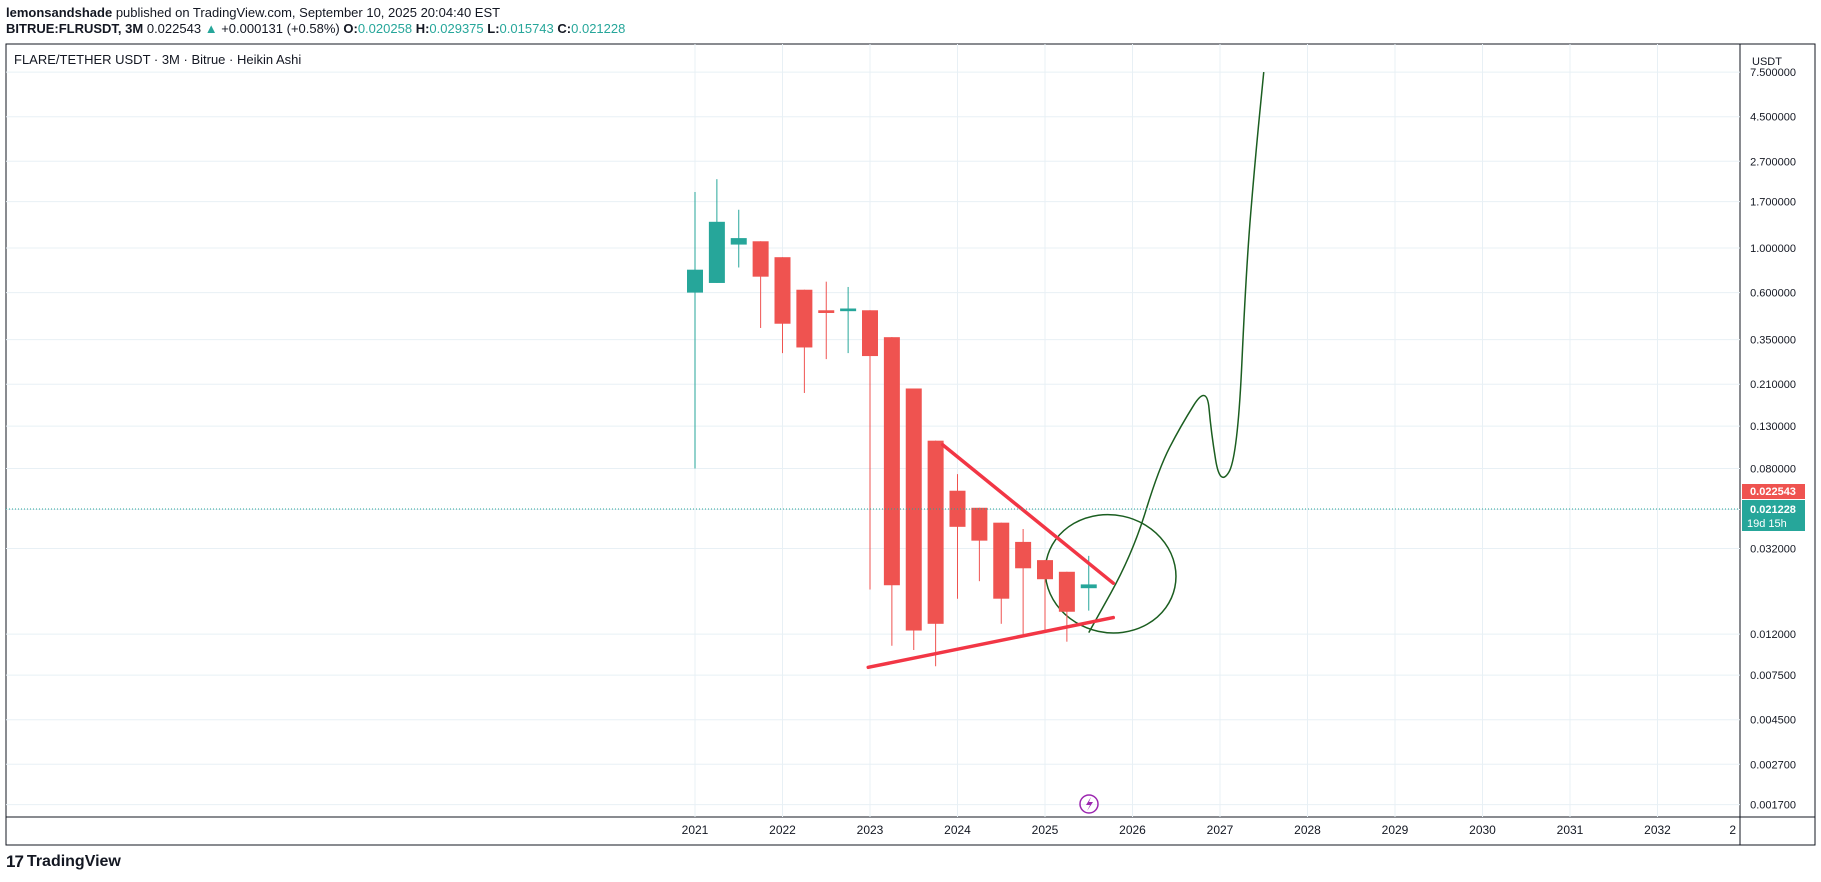  I want to click on time-tick-label: 2022, so click(782, 830).